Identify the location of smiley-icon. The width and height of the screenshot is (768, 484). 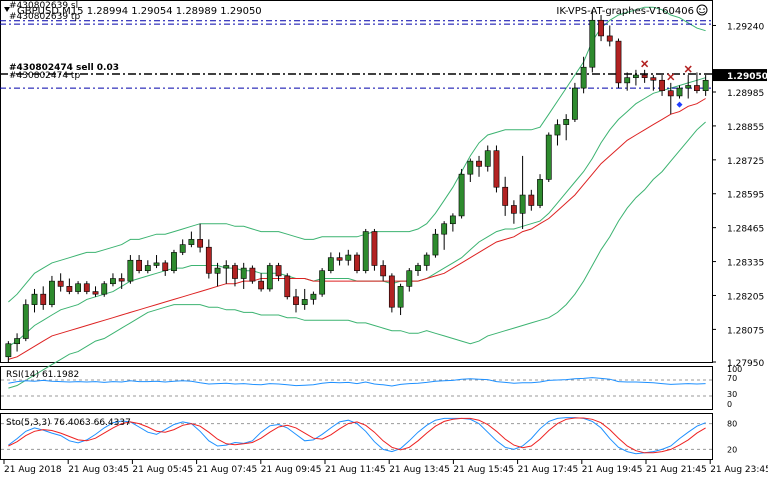
(702, 10).